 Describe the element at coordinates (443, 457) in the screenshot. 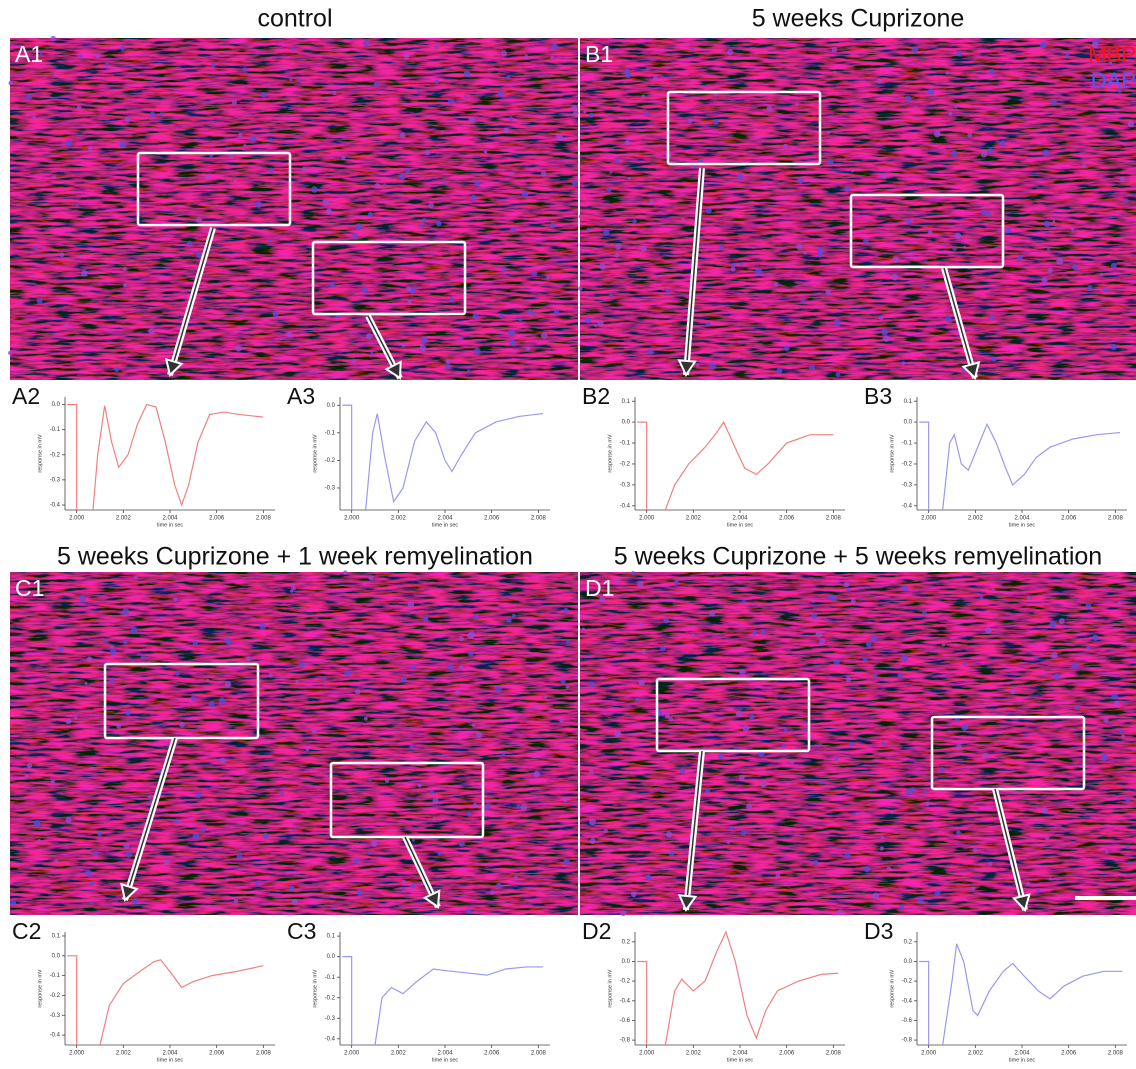

I see `response-trace` at that location.